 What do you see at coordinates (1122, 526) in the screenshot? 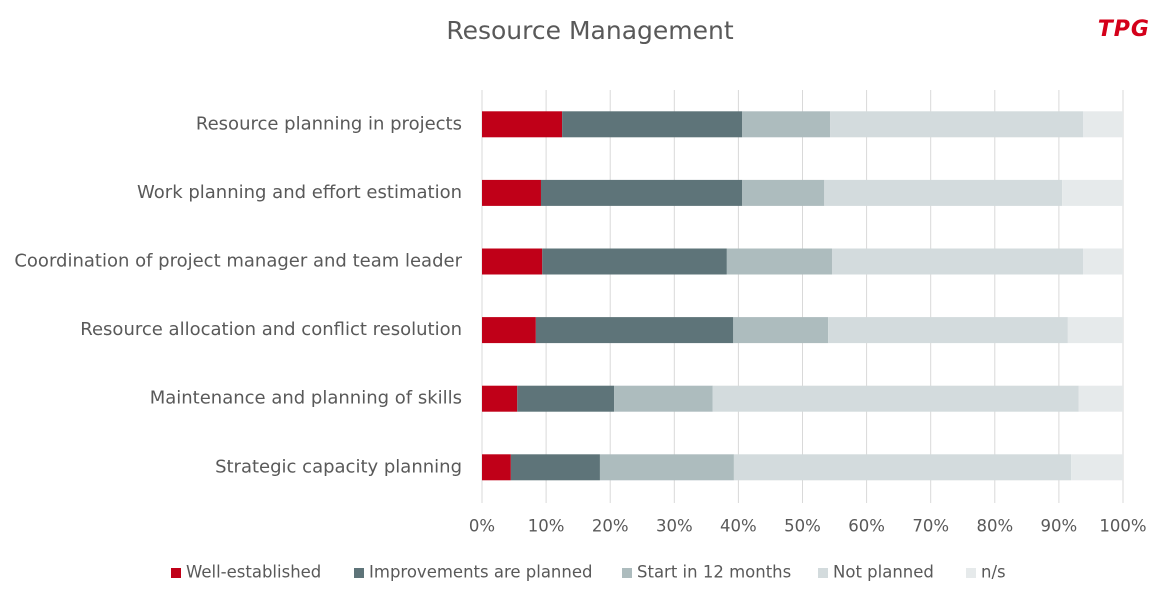
I see `x-tick-label: 100%` at bounding box center [1122, 526].